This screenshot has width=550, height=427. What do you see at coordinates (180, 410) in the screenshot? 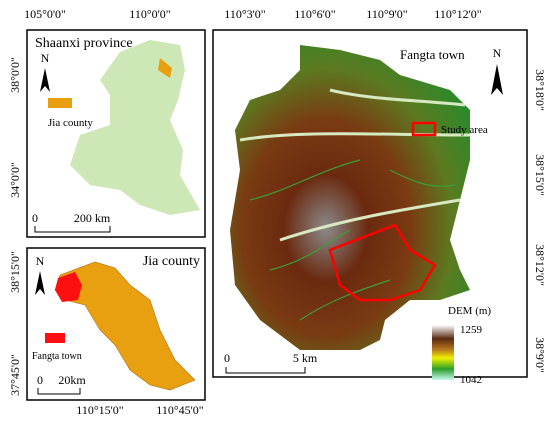
I see `lon-label: 110°45'0"` at bounding box center [180, 410].